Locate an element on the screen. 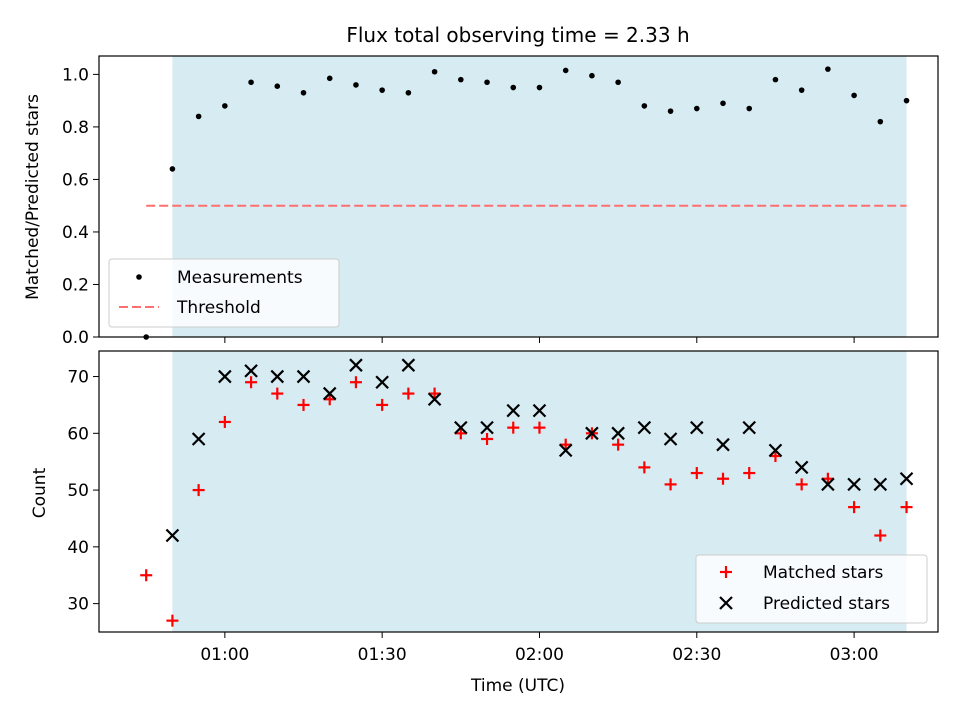  ratio-y-axis: 0.0 0.2 0.4 0.6 0.8 1.0 is located at coordinates (80, 206).